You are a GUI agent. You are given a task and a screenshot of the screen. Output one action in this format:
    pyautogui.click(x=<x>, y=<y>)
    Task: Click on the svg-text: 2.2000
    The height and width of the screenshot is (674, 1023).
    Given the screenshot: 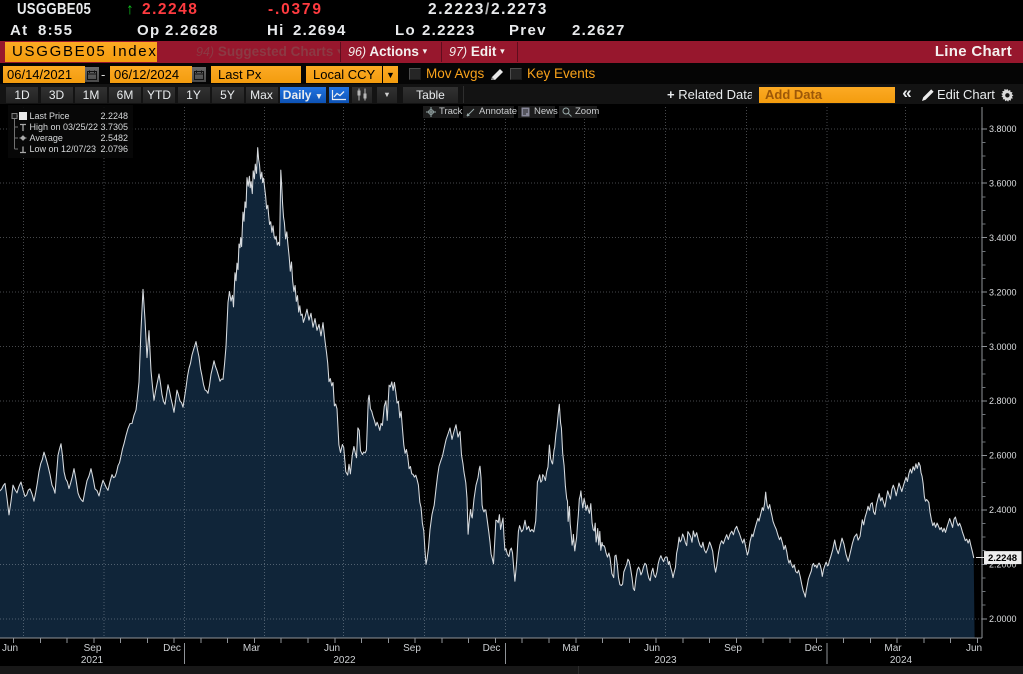 What is the action you would take?
    pyautogui.click(x=1003, y=565)
    